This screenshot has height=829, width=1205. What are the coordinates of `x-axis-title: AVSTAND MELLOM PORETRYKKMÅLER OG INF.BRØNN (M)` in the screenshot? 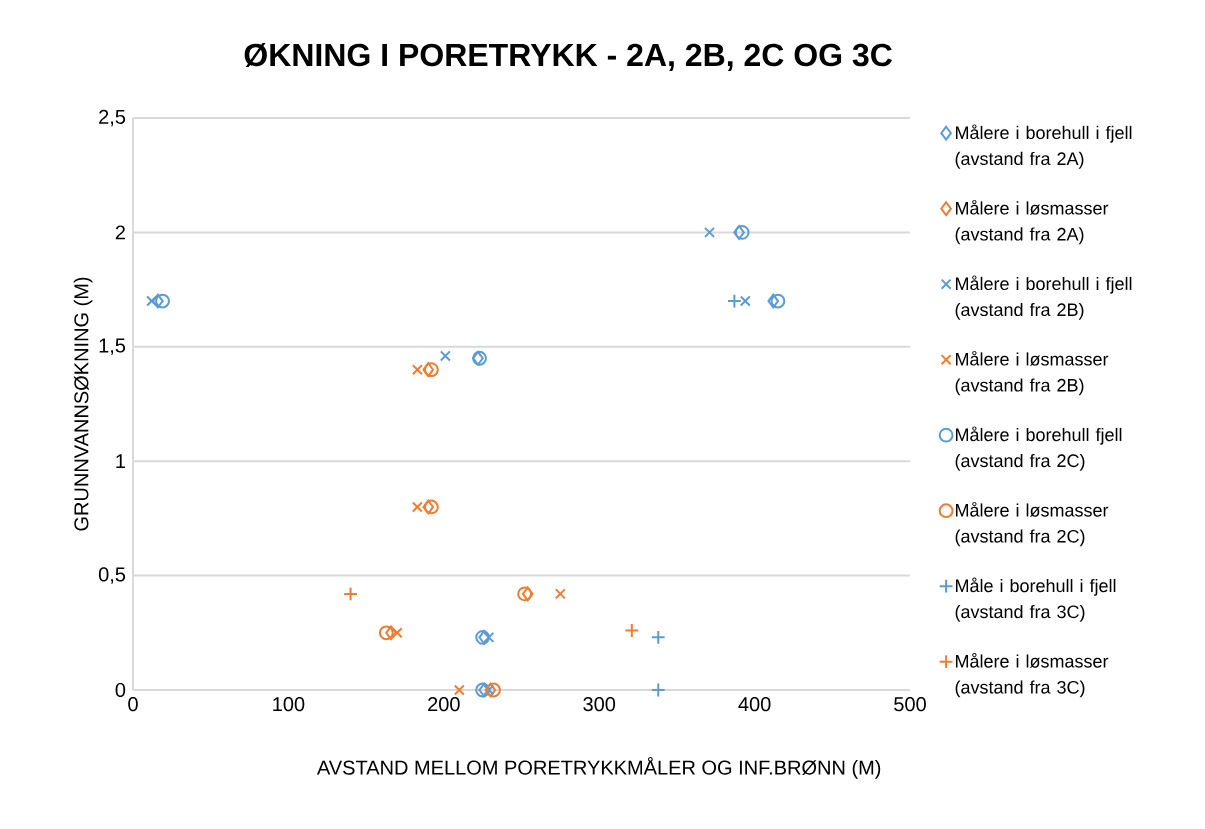 It's located at (598, 768).